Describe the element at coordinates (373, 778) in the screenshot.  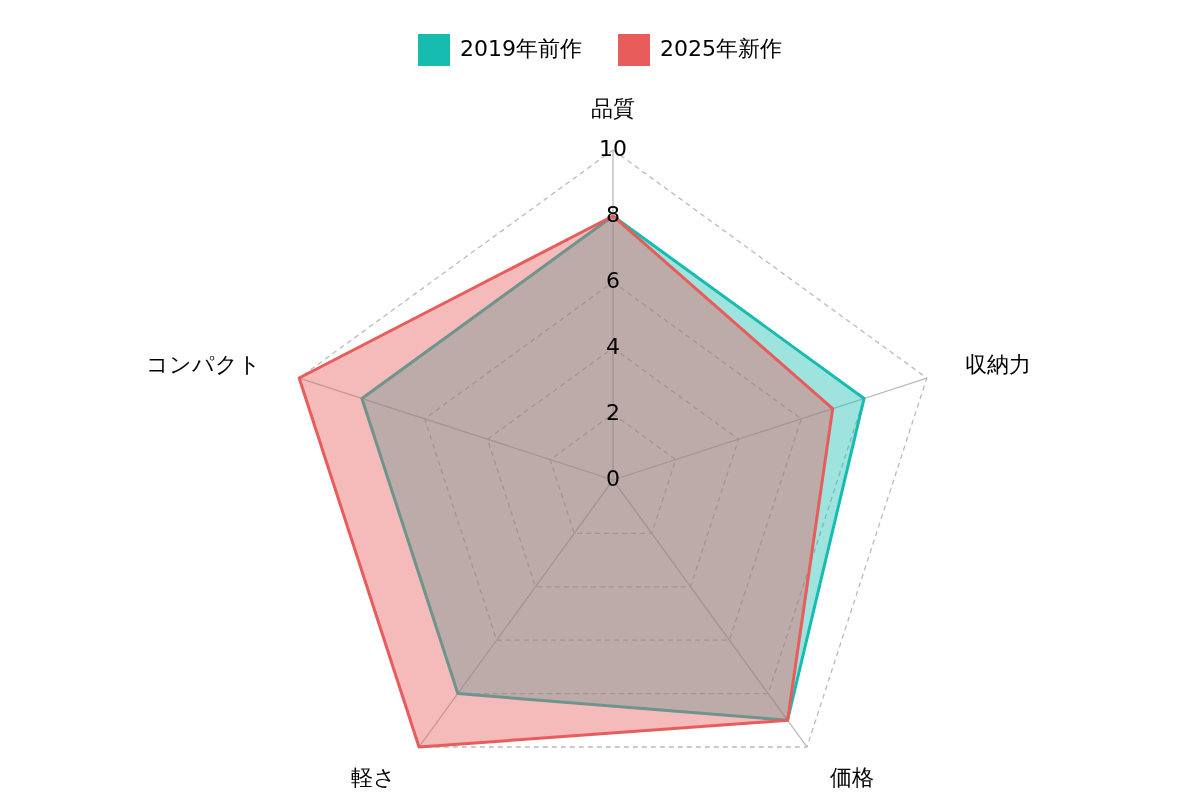
I see `spoke-label: 軽さ` at that location.